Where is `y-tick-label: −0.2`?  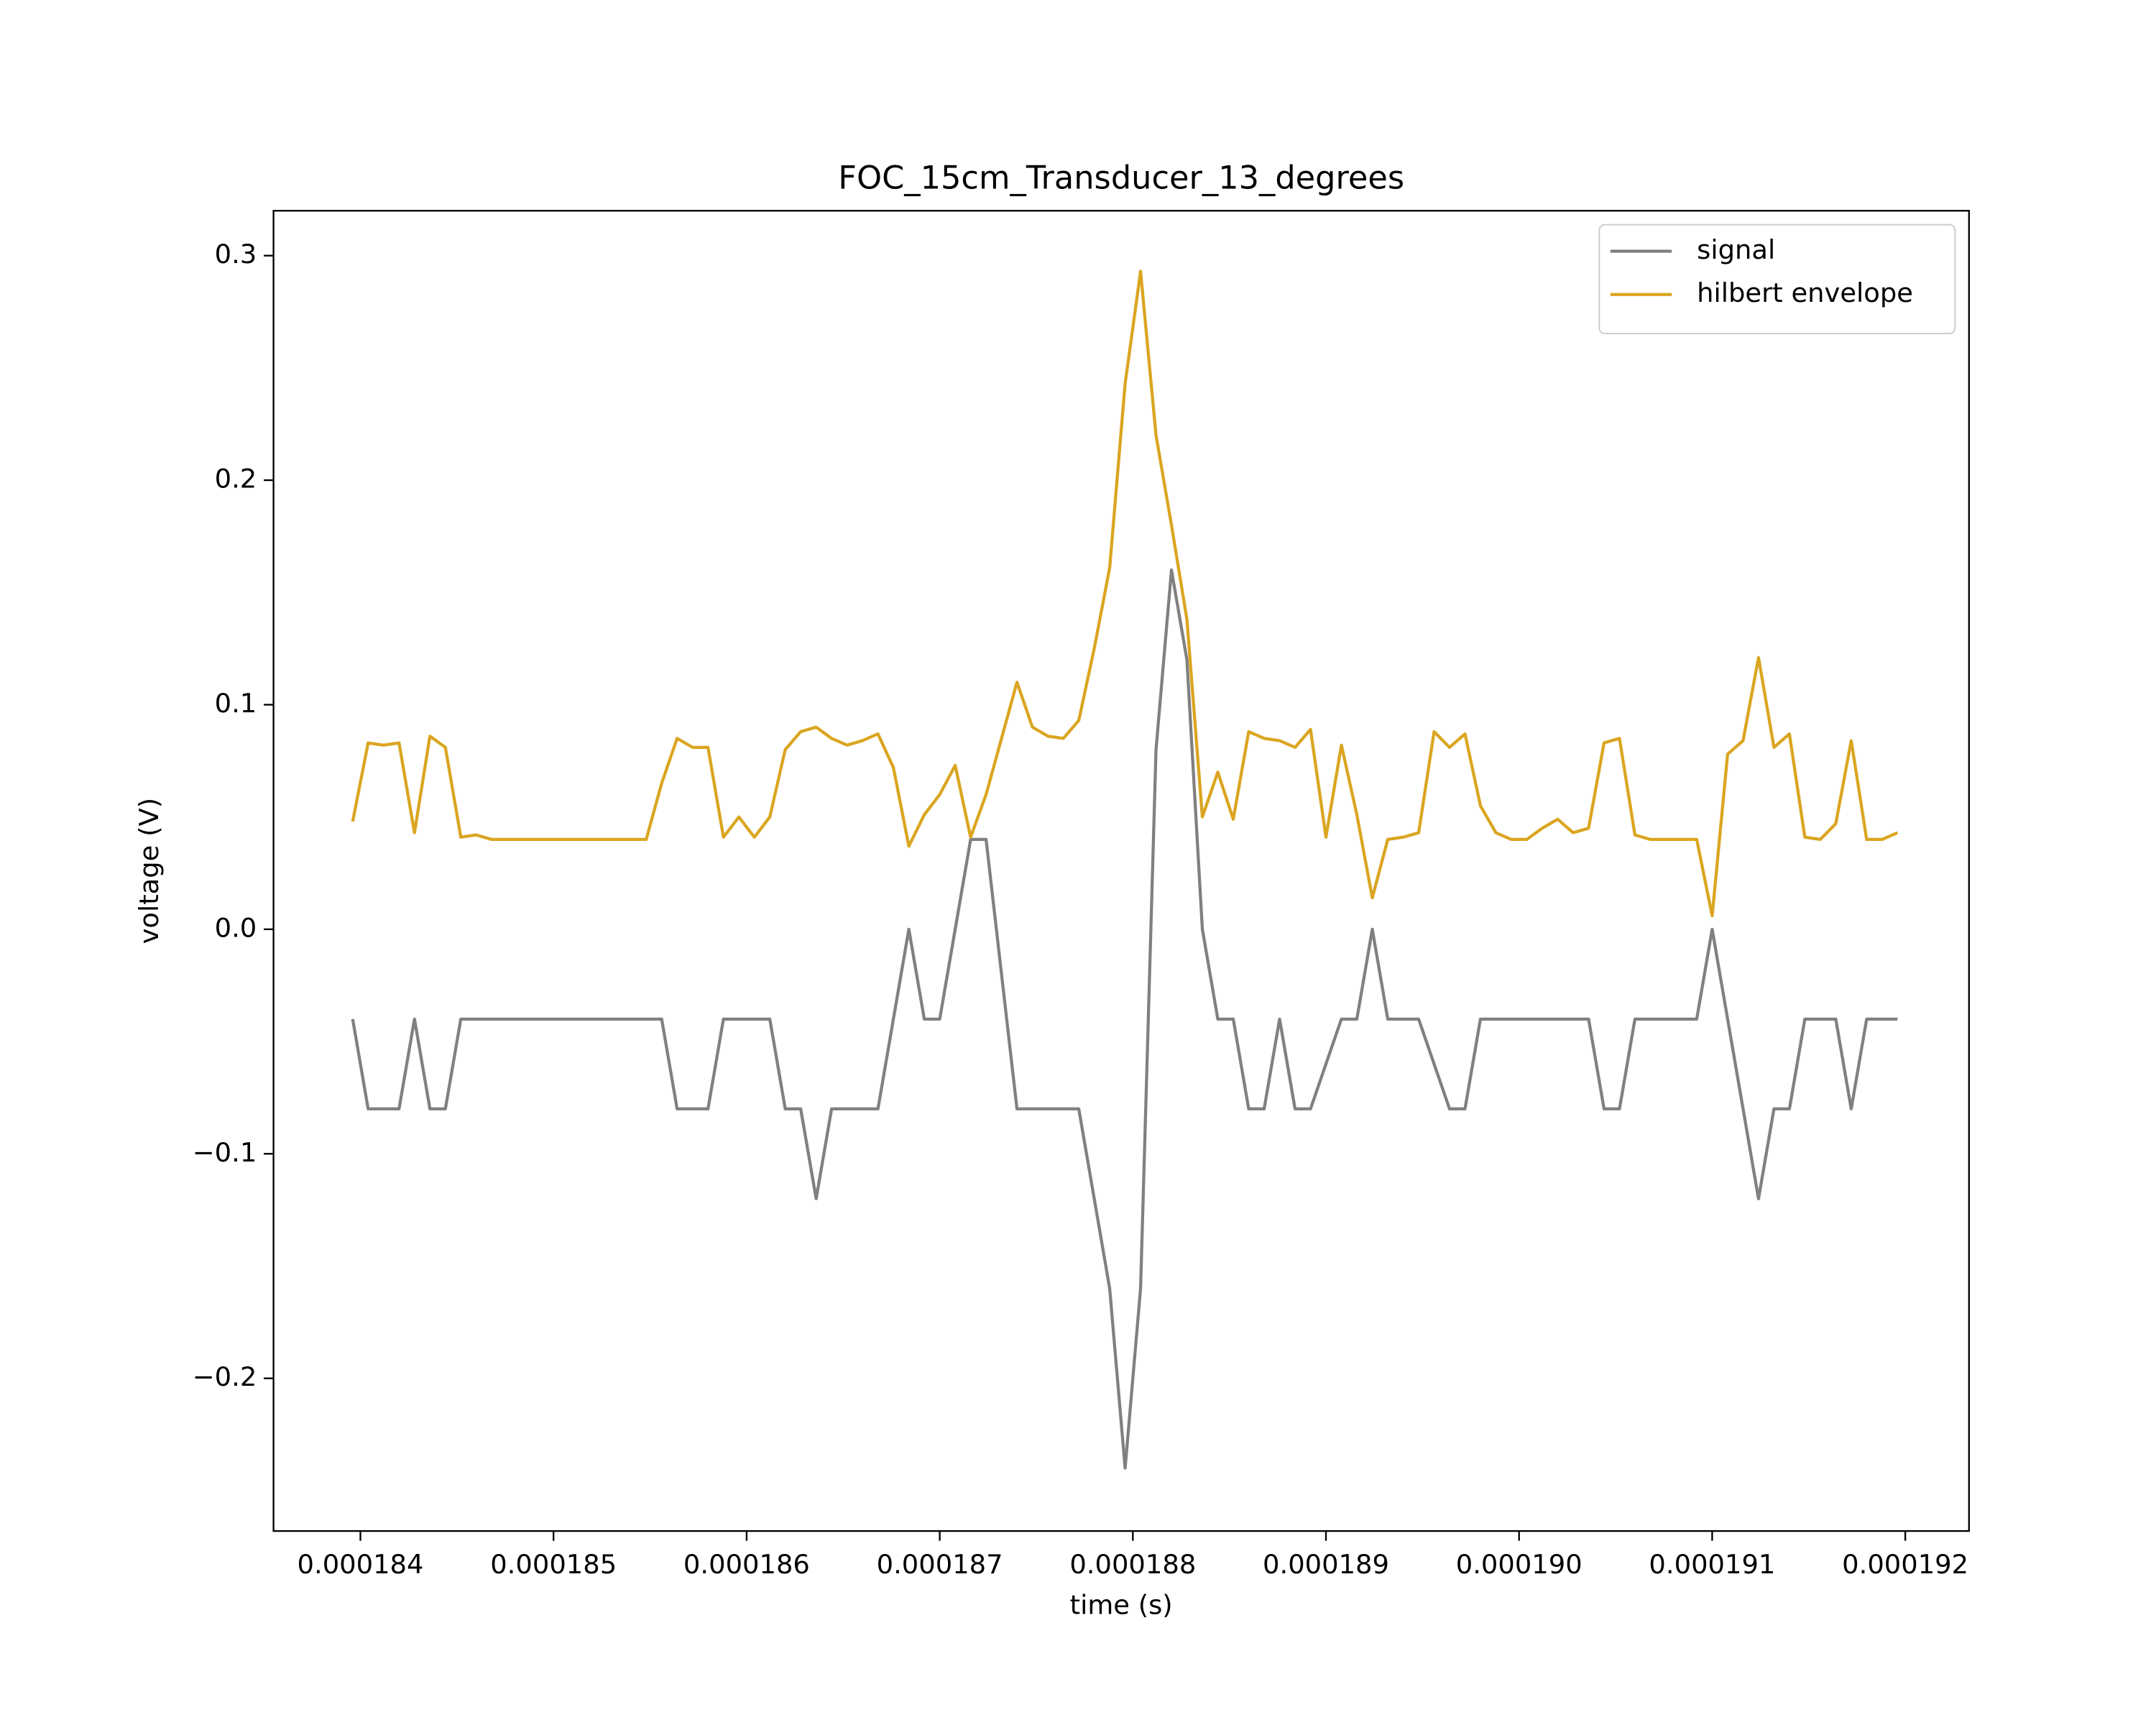 y-tick-label: −0.2 is located at coordinates (225, 1376).